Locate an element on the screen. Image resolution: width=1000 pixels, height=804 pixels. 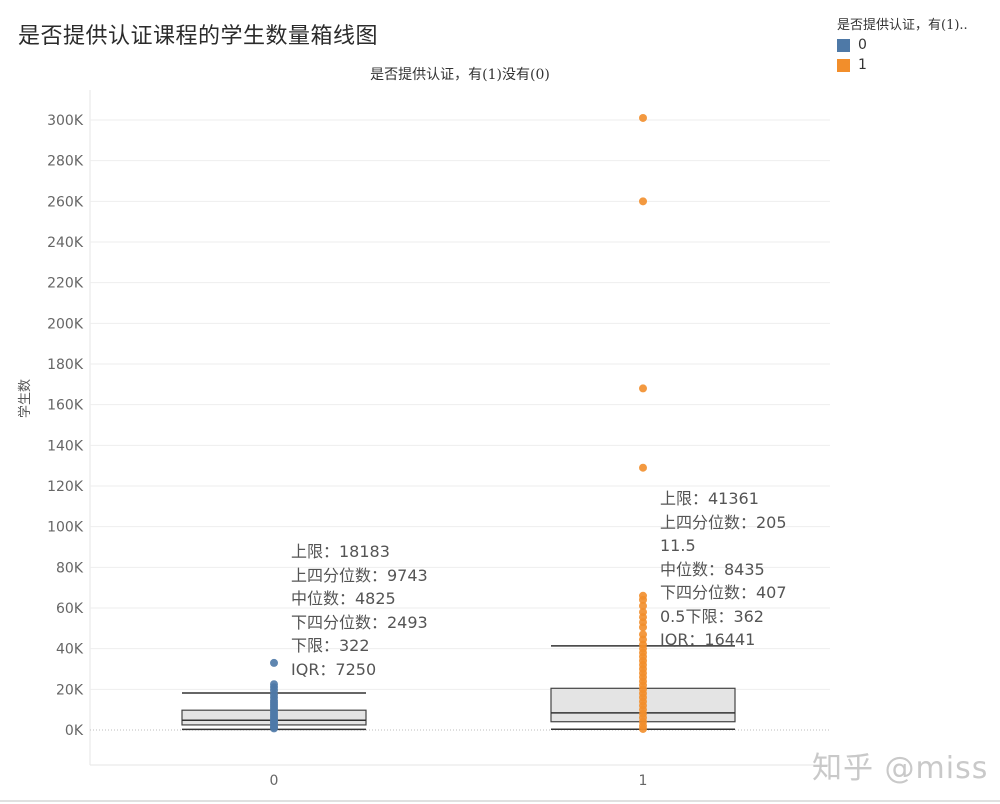
legend-item-1: 1 is located at coordinates (902, 65).